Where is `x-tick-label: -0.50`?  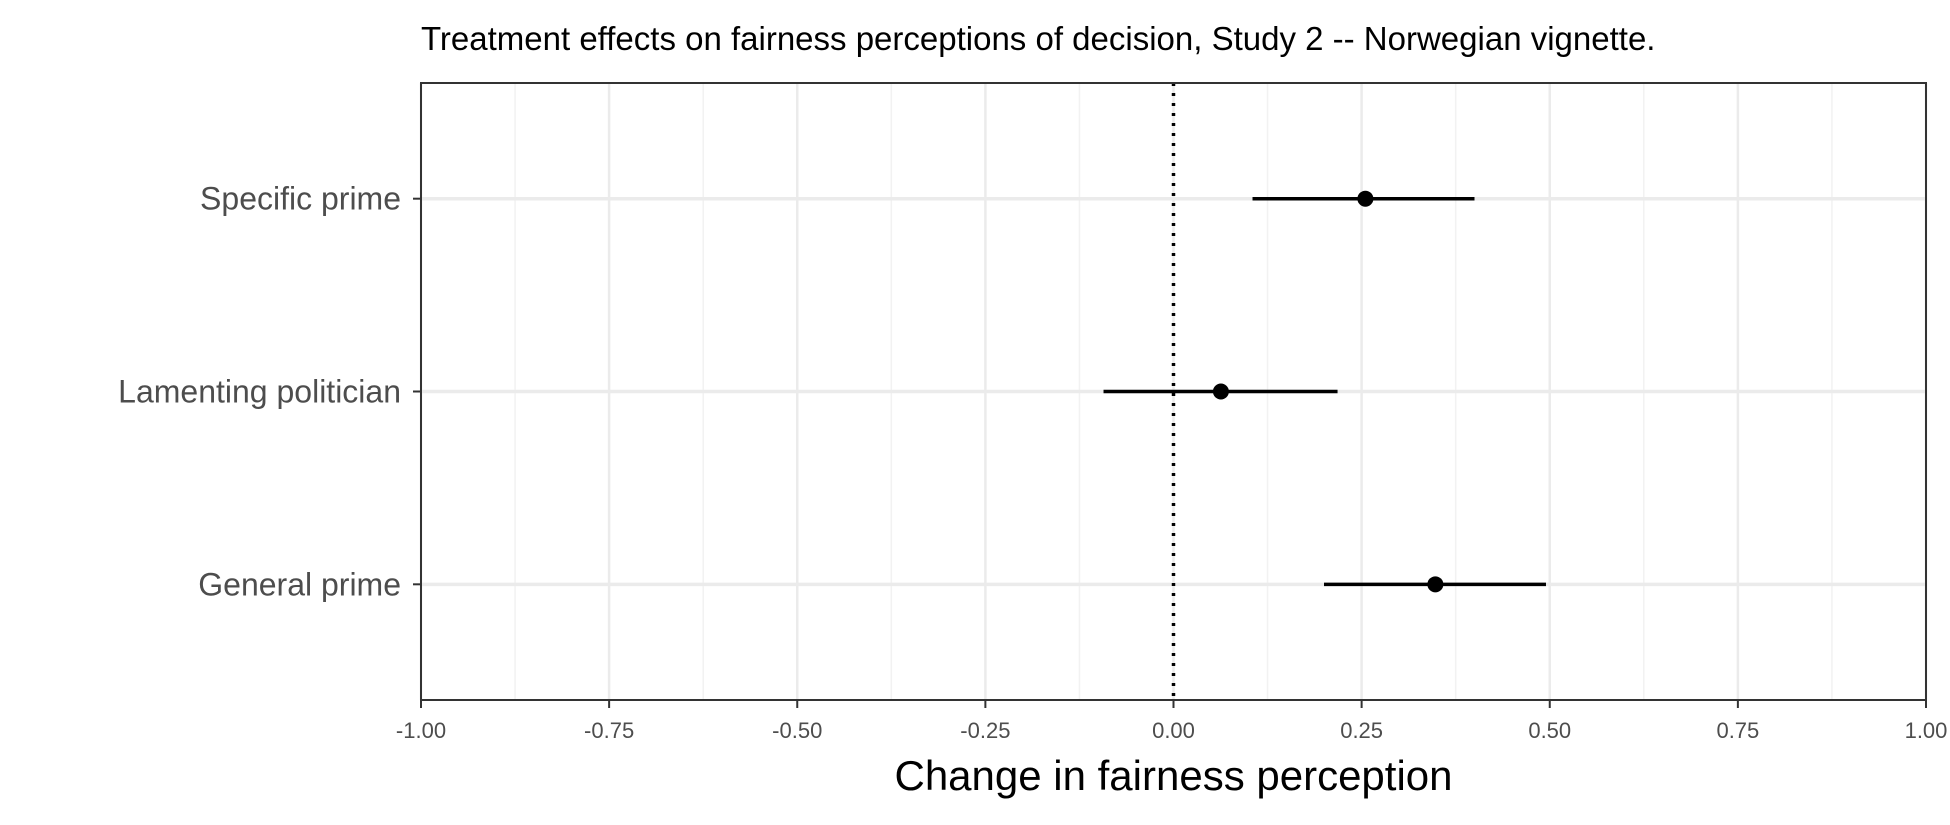
x-tick-label: -0.50 is located at coordinates (797, 730).